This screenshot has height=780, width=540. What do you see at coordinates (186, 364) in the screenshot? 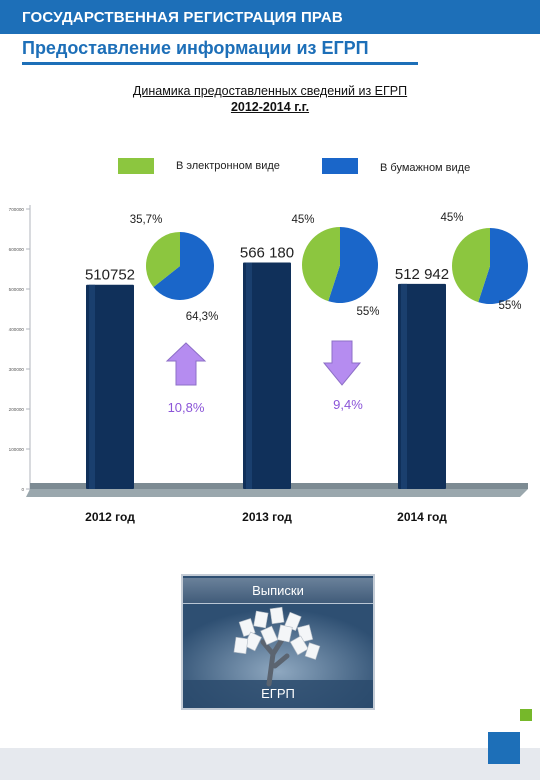
I see `growth-up-arrow` at bounding box center [186, 364].